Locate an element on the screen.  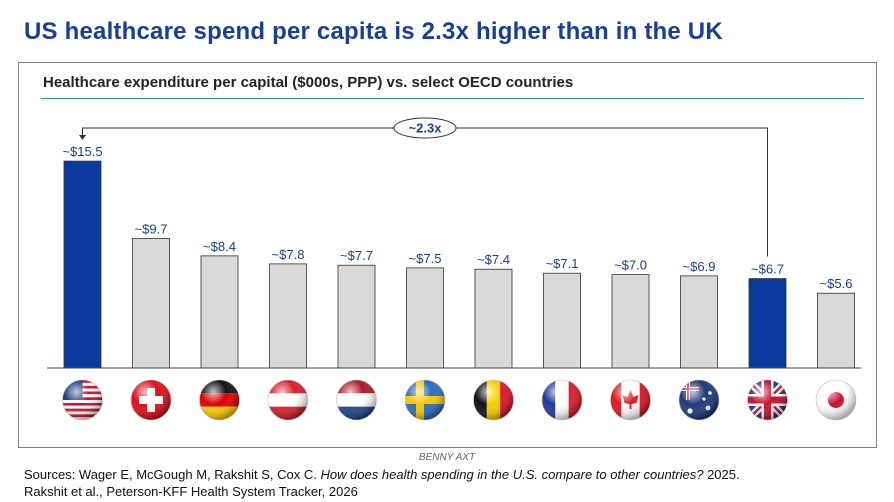
arrowhead is located at coordinates (82, 137).